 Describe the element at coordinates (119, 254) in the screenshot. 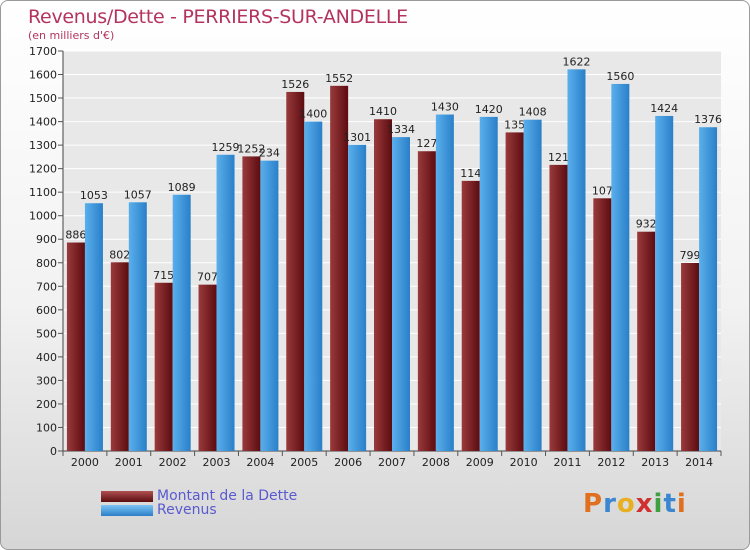

I see `data-label-debt: 802` at that location.